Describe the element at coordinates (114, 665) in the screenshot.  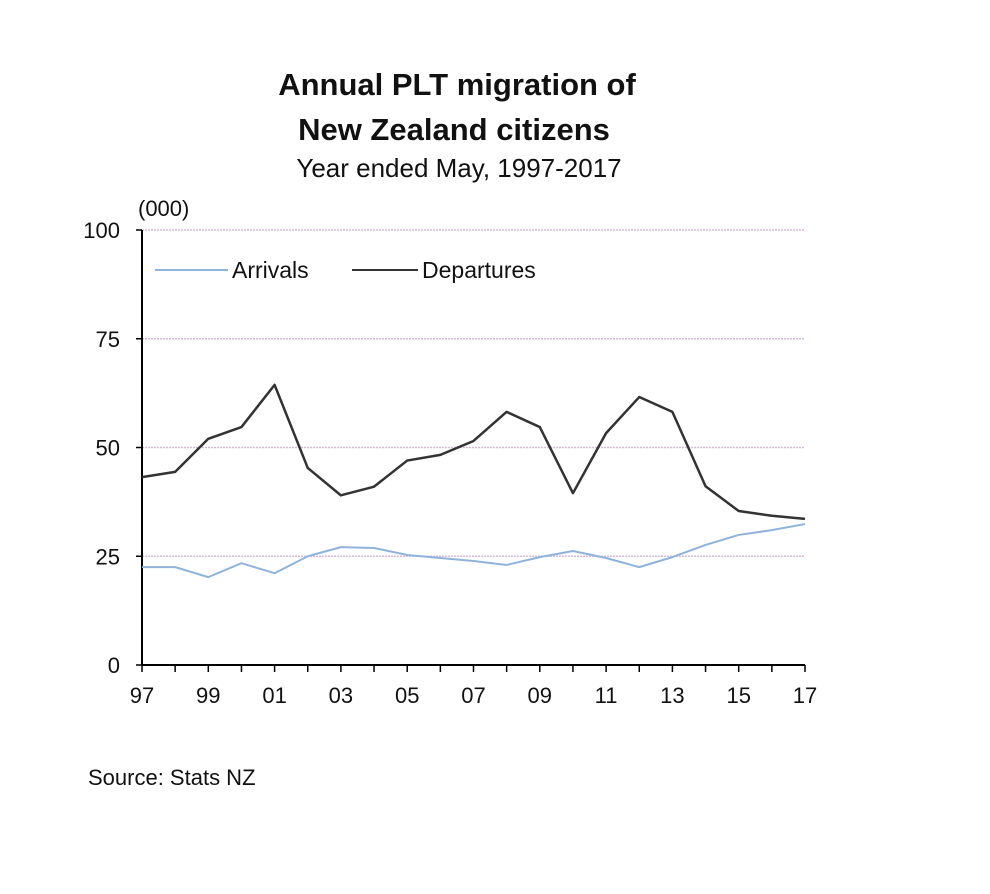
I see `y-tick-label: 0` at that location.